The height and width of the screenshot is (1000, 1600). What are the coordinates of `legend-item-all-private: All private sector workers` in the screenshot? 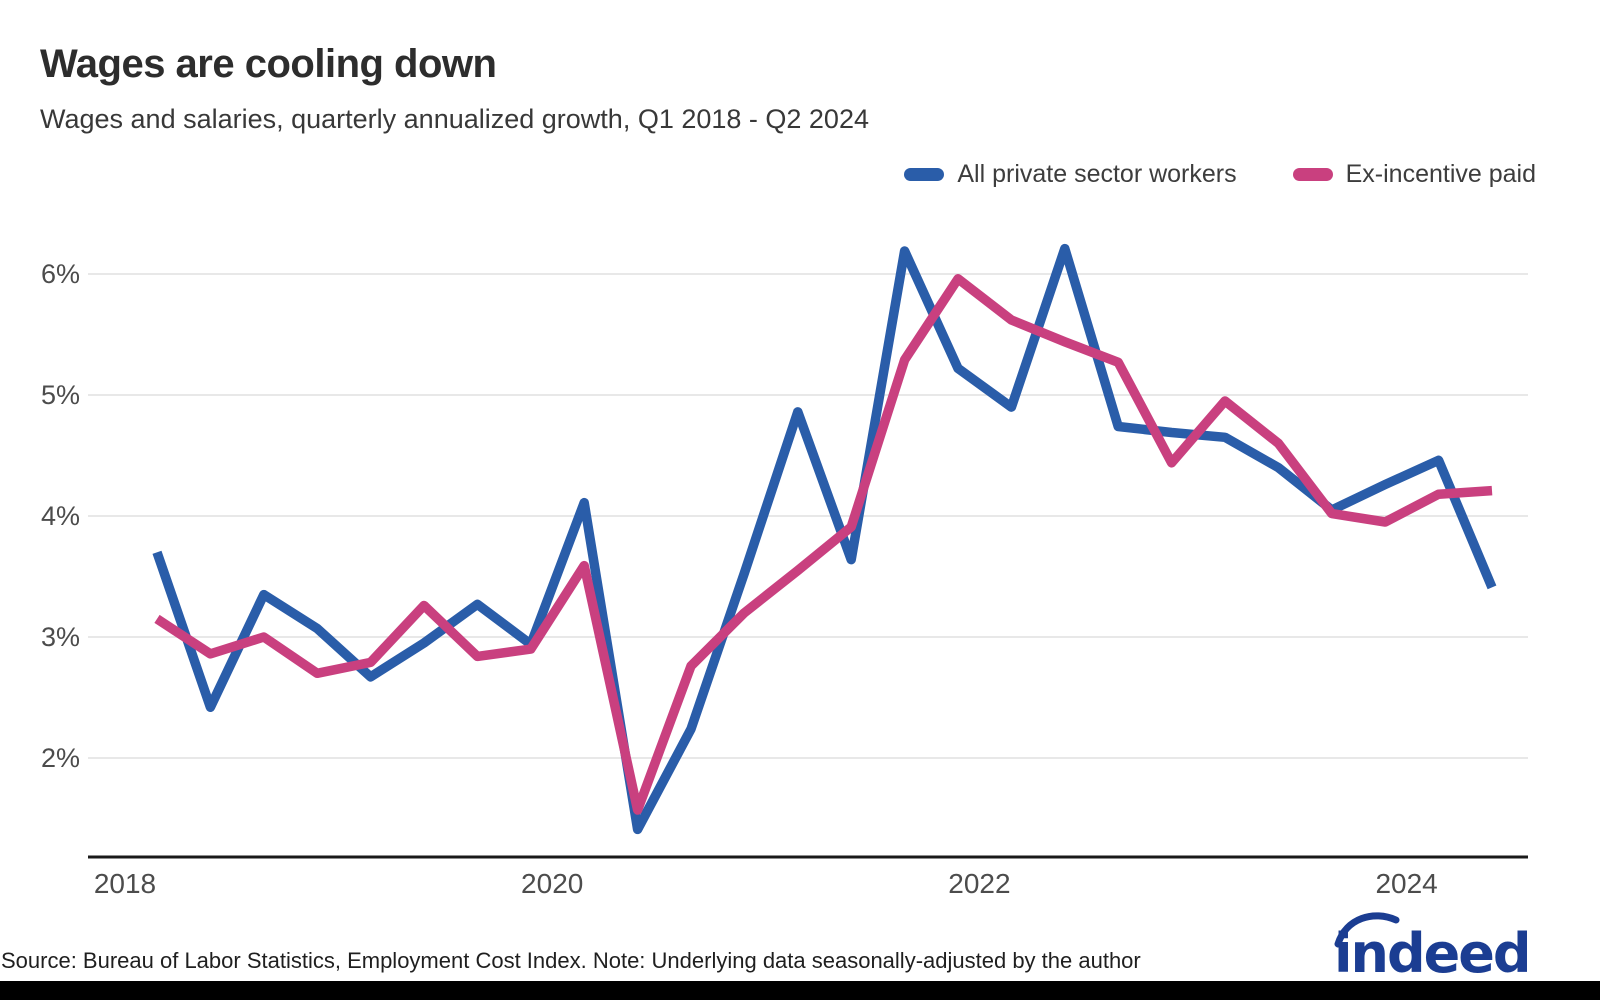 It's located at (1070, 174).